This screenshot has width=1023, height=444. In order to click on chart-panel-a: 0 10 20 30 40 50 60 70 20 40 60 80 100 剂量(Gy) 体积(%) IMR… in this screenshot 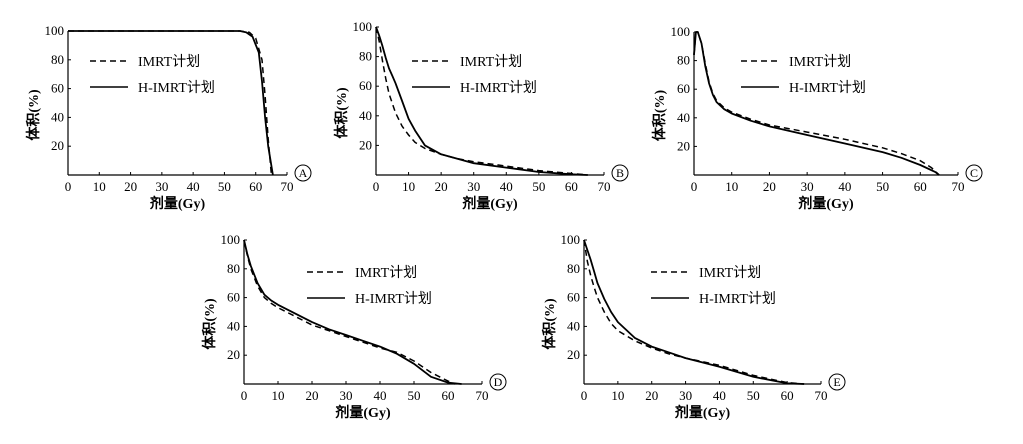, I will do `click(168, 117)`.